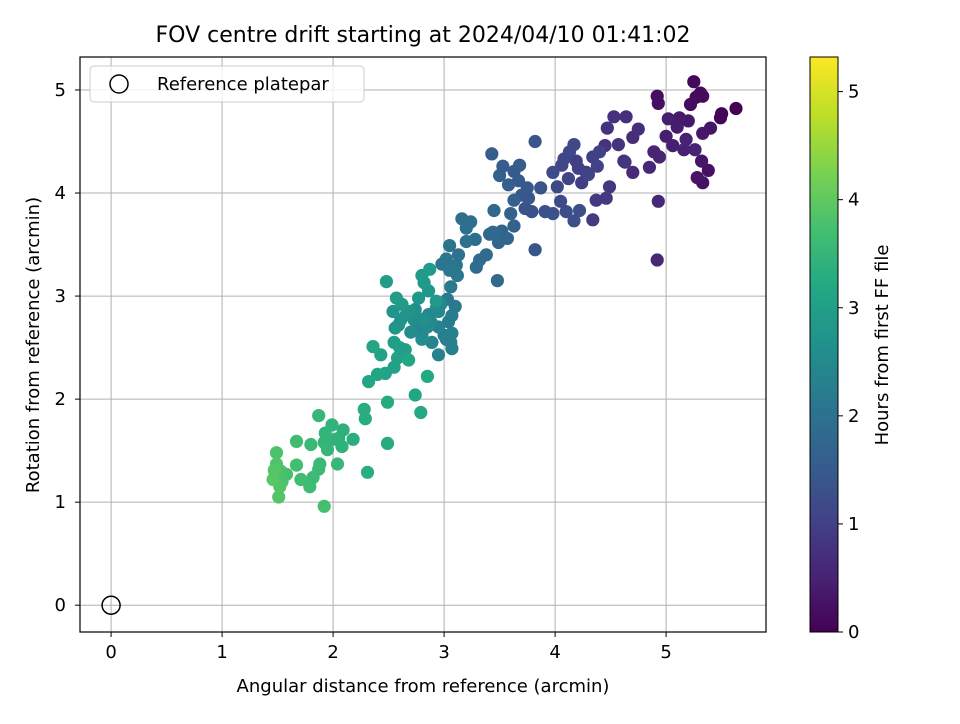 The image size is (960, 724). I want to click on colorbar, so click(824, 344).